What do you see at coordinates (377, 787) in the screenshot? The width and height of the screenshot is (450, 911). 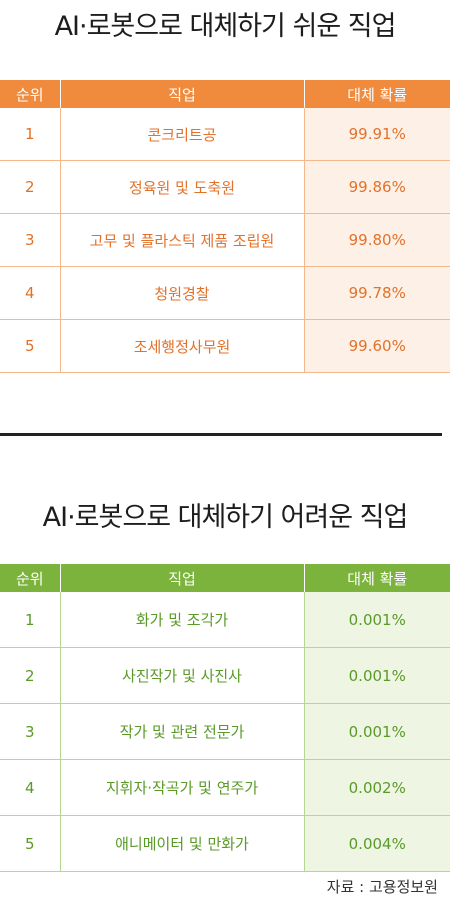 I see `rate-cell: 0.002%` at bounding box center [377, 787].